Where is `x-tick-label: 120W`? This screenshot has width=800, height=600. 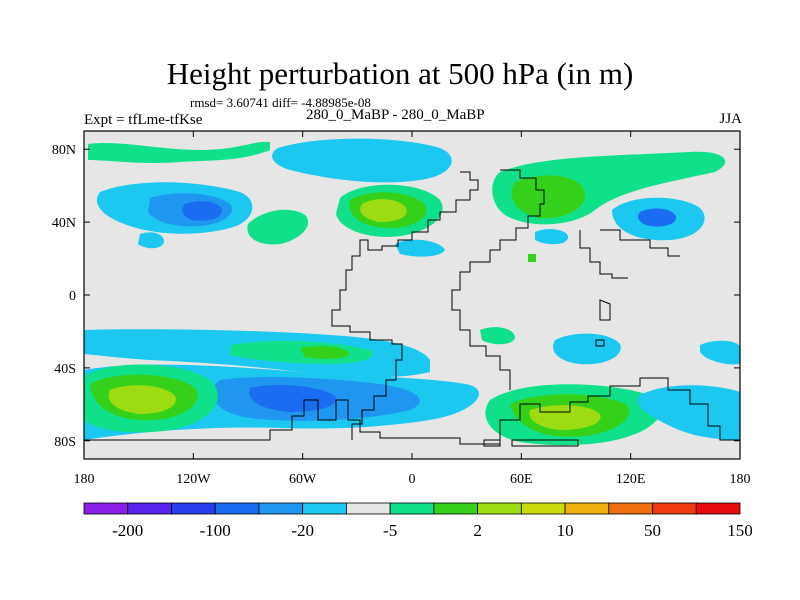 x-tick-label: 120W is located at coordinates (193, 479).